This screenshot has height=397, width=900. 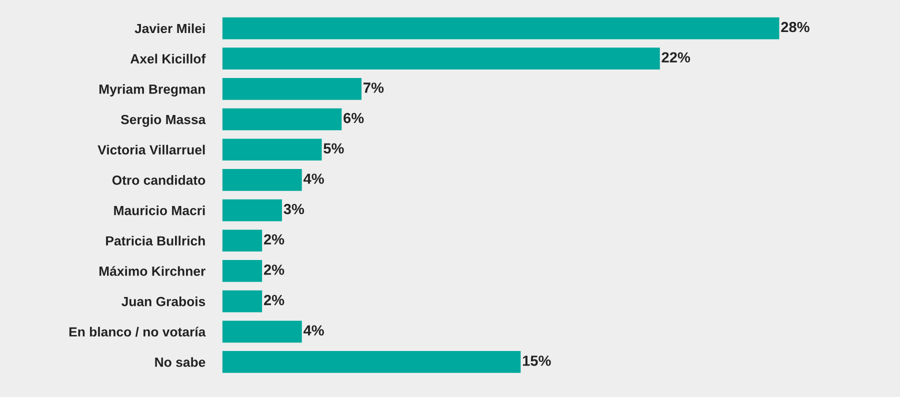 What do you see at coordinates (169, 28) in the screenshot?
I see `y-tick-label: Javier Milei` at bounding box center [169, 28].